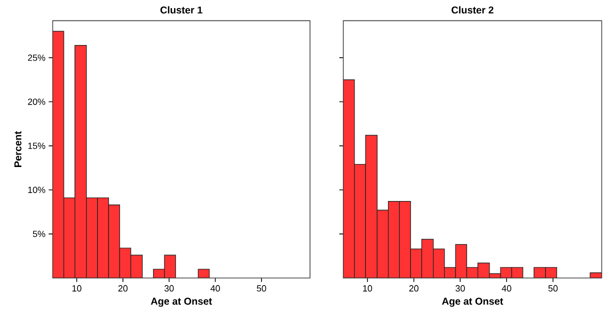  I want to click on y-tick-label: 20%, so click(37, 101).